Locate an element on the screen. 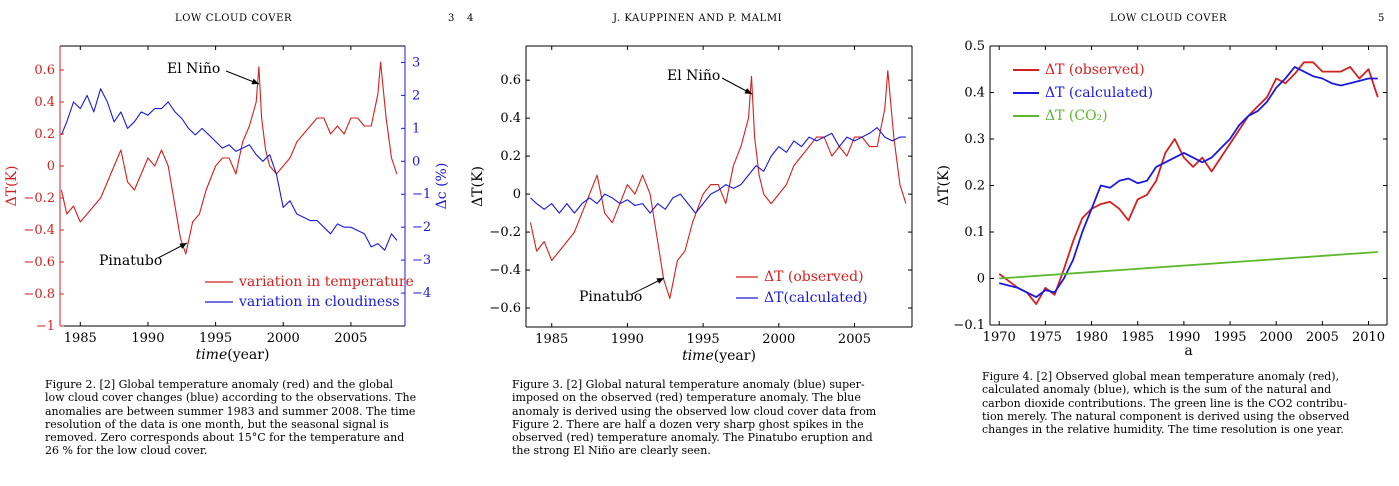  x-tick-label: 1980 is located at coordinates (1091, 337).